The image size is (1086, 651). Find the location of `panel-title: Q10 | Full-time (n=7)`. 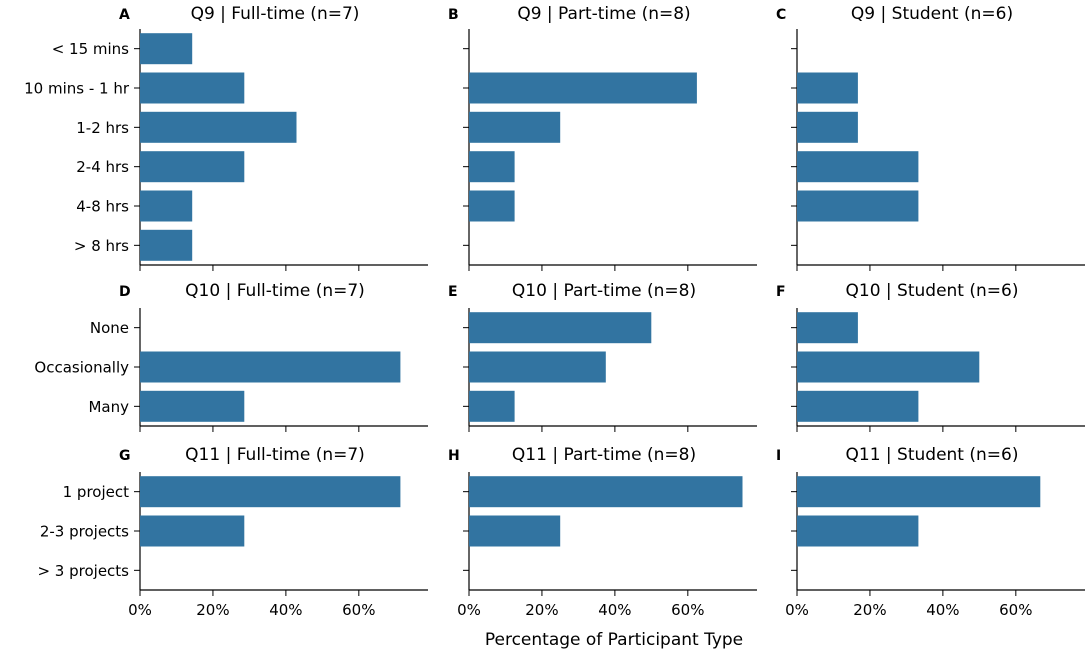

panel-title: Q10 | Full-time (n=7) is located at coordinates (275, 291).